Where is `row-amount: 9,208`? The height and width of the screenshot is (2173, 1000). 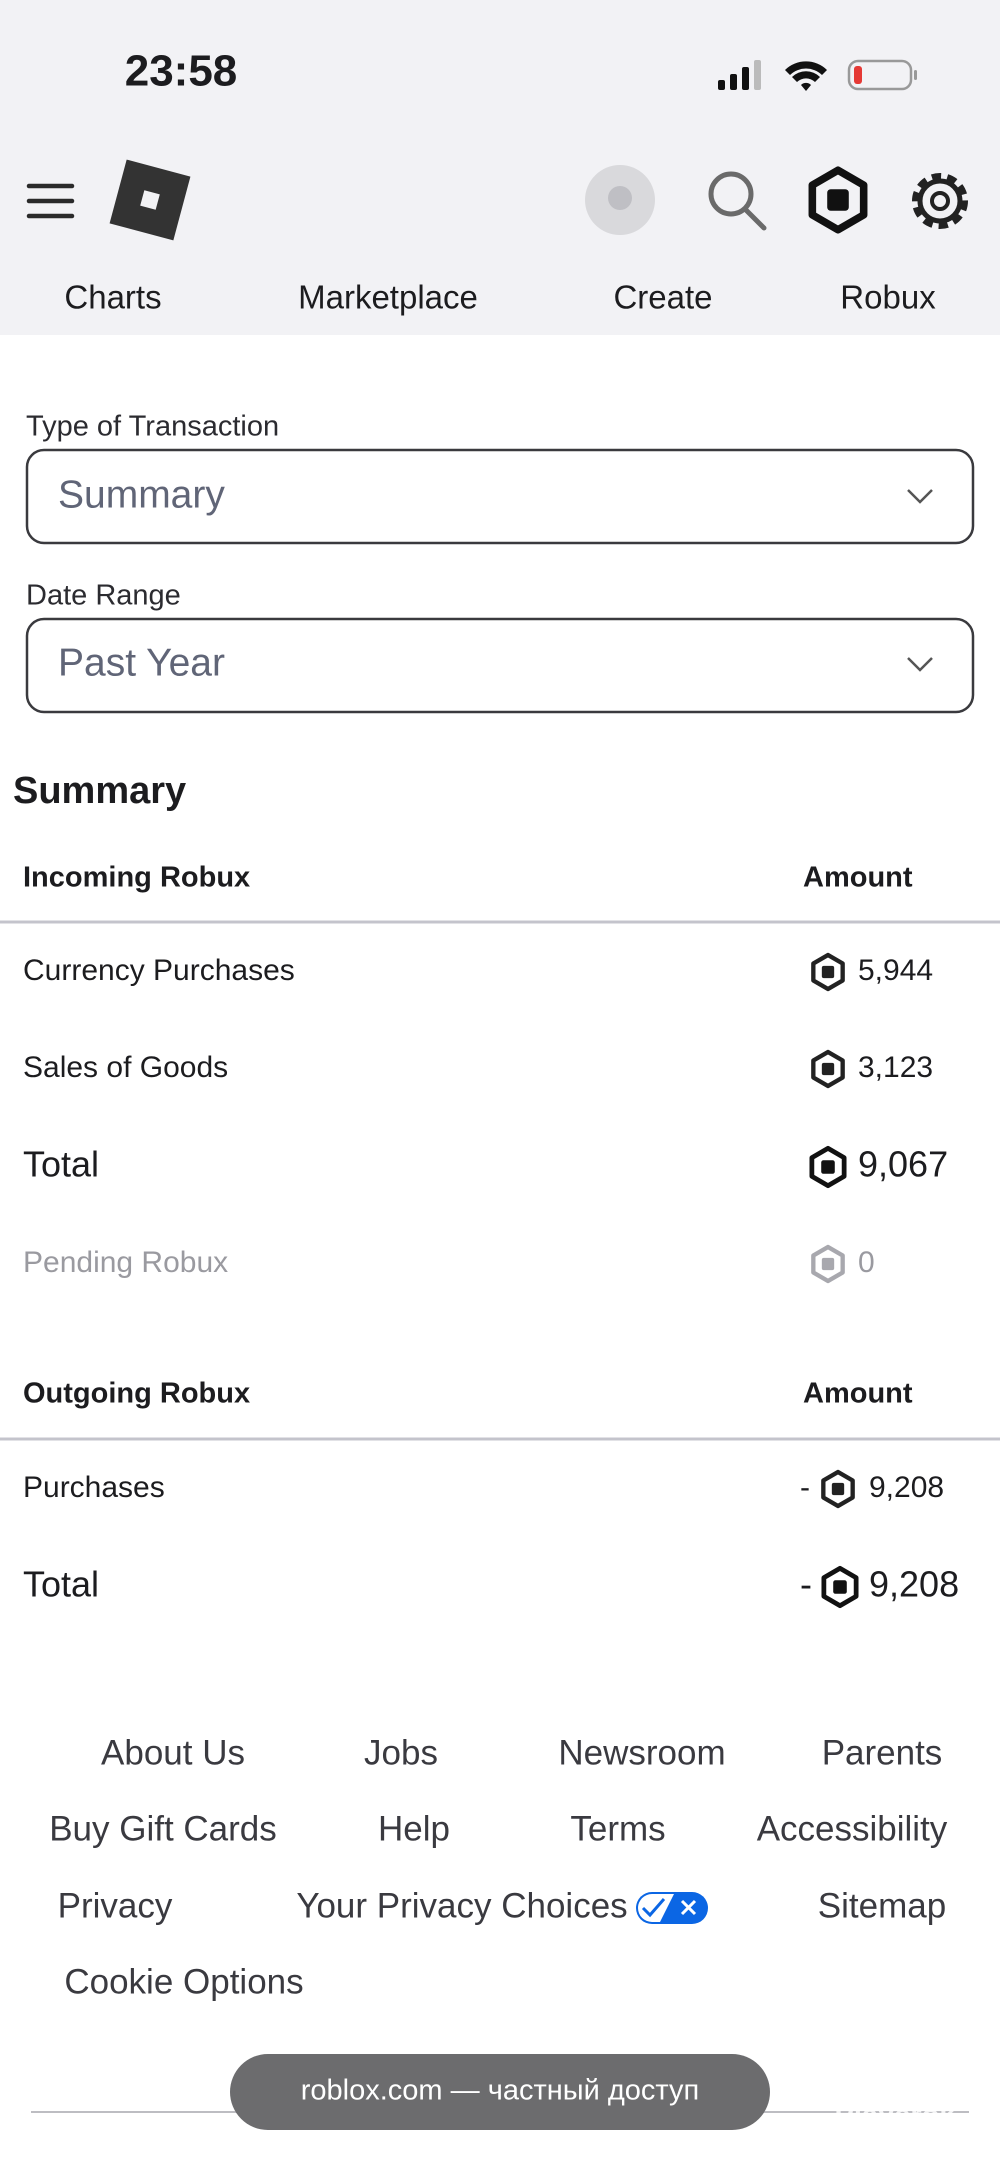 row-amount: 9,208 is located at coordinates (906, 1487).